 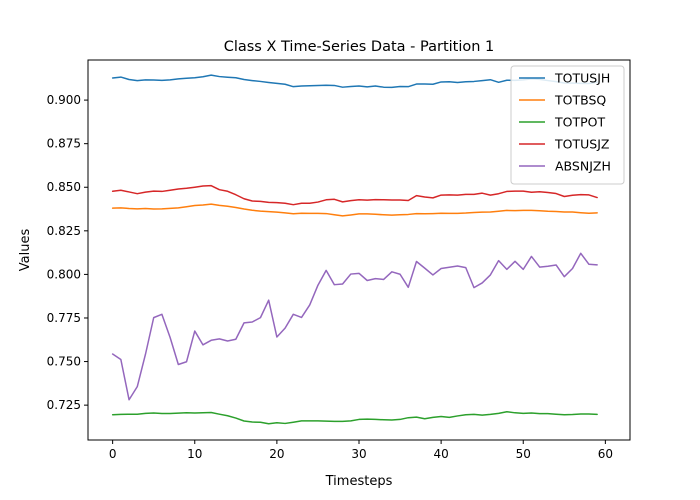 I want to click on y-tick-label: 0.875, so click(x=64, y=144).